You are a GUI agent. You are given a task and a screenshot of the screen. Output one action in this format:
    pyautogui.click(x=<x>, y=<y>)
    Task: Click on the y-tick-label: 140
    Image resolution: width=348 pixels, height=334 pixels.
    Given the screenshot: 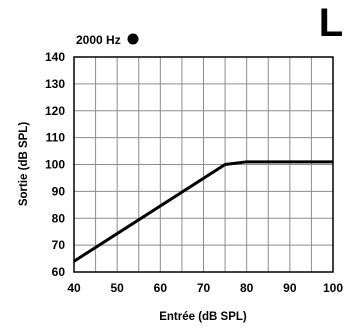 What is the action you would take?
    pyautogui.click(x=55, y=57)
    